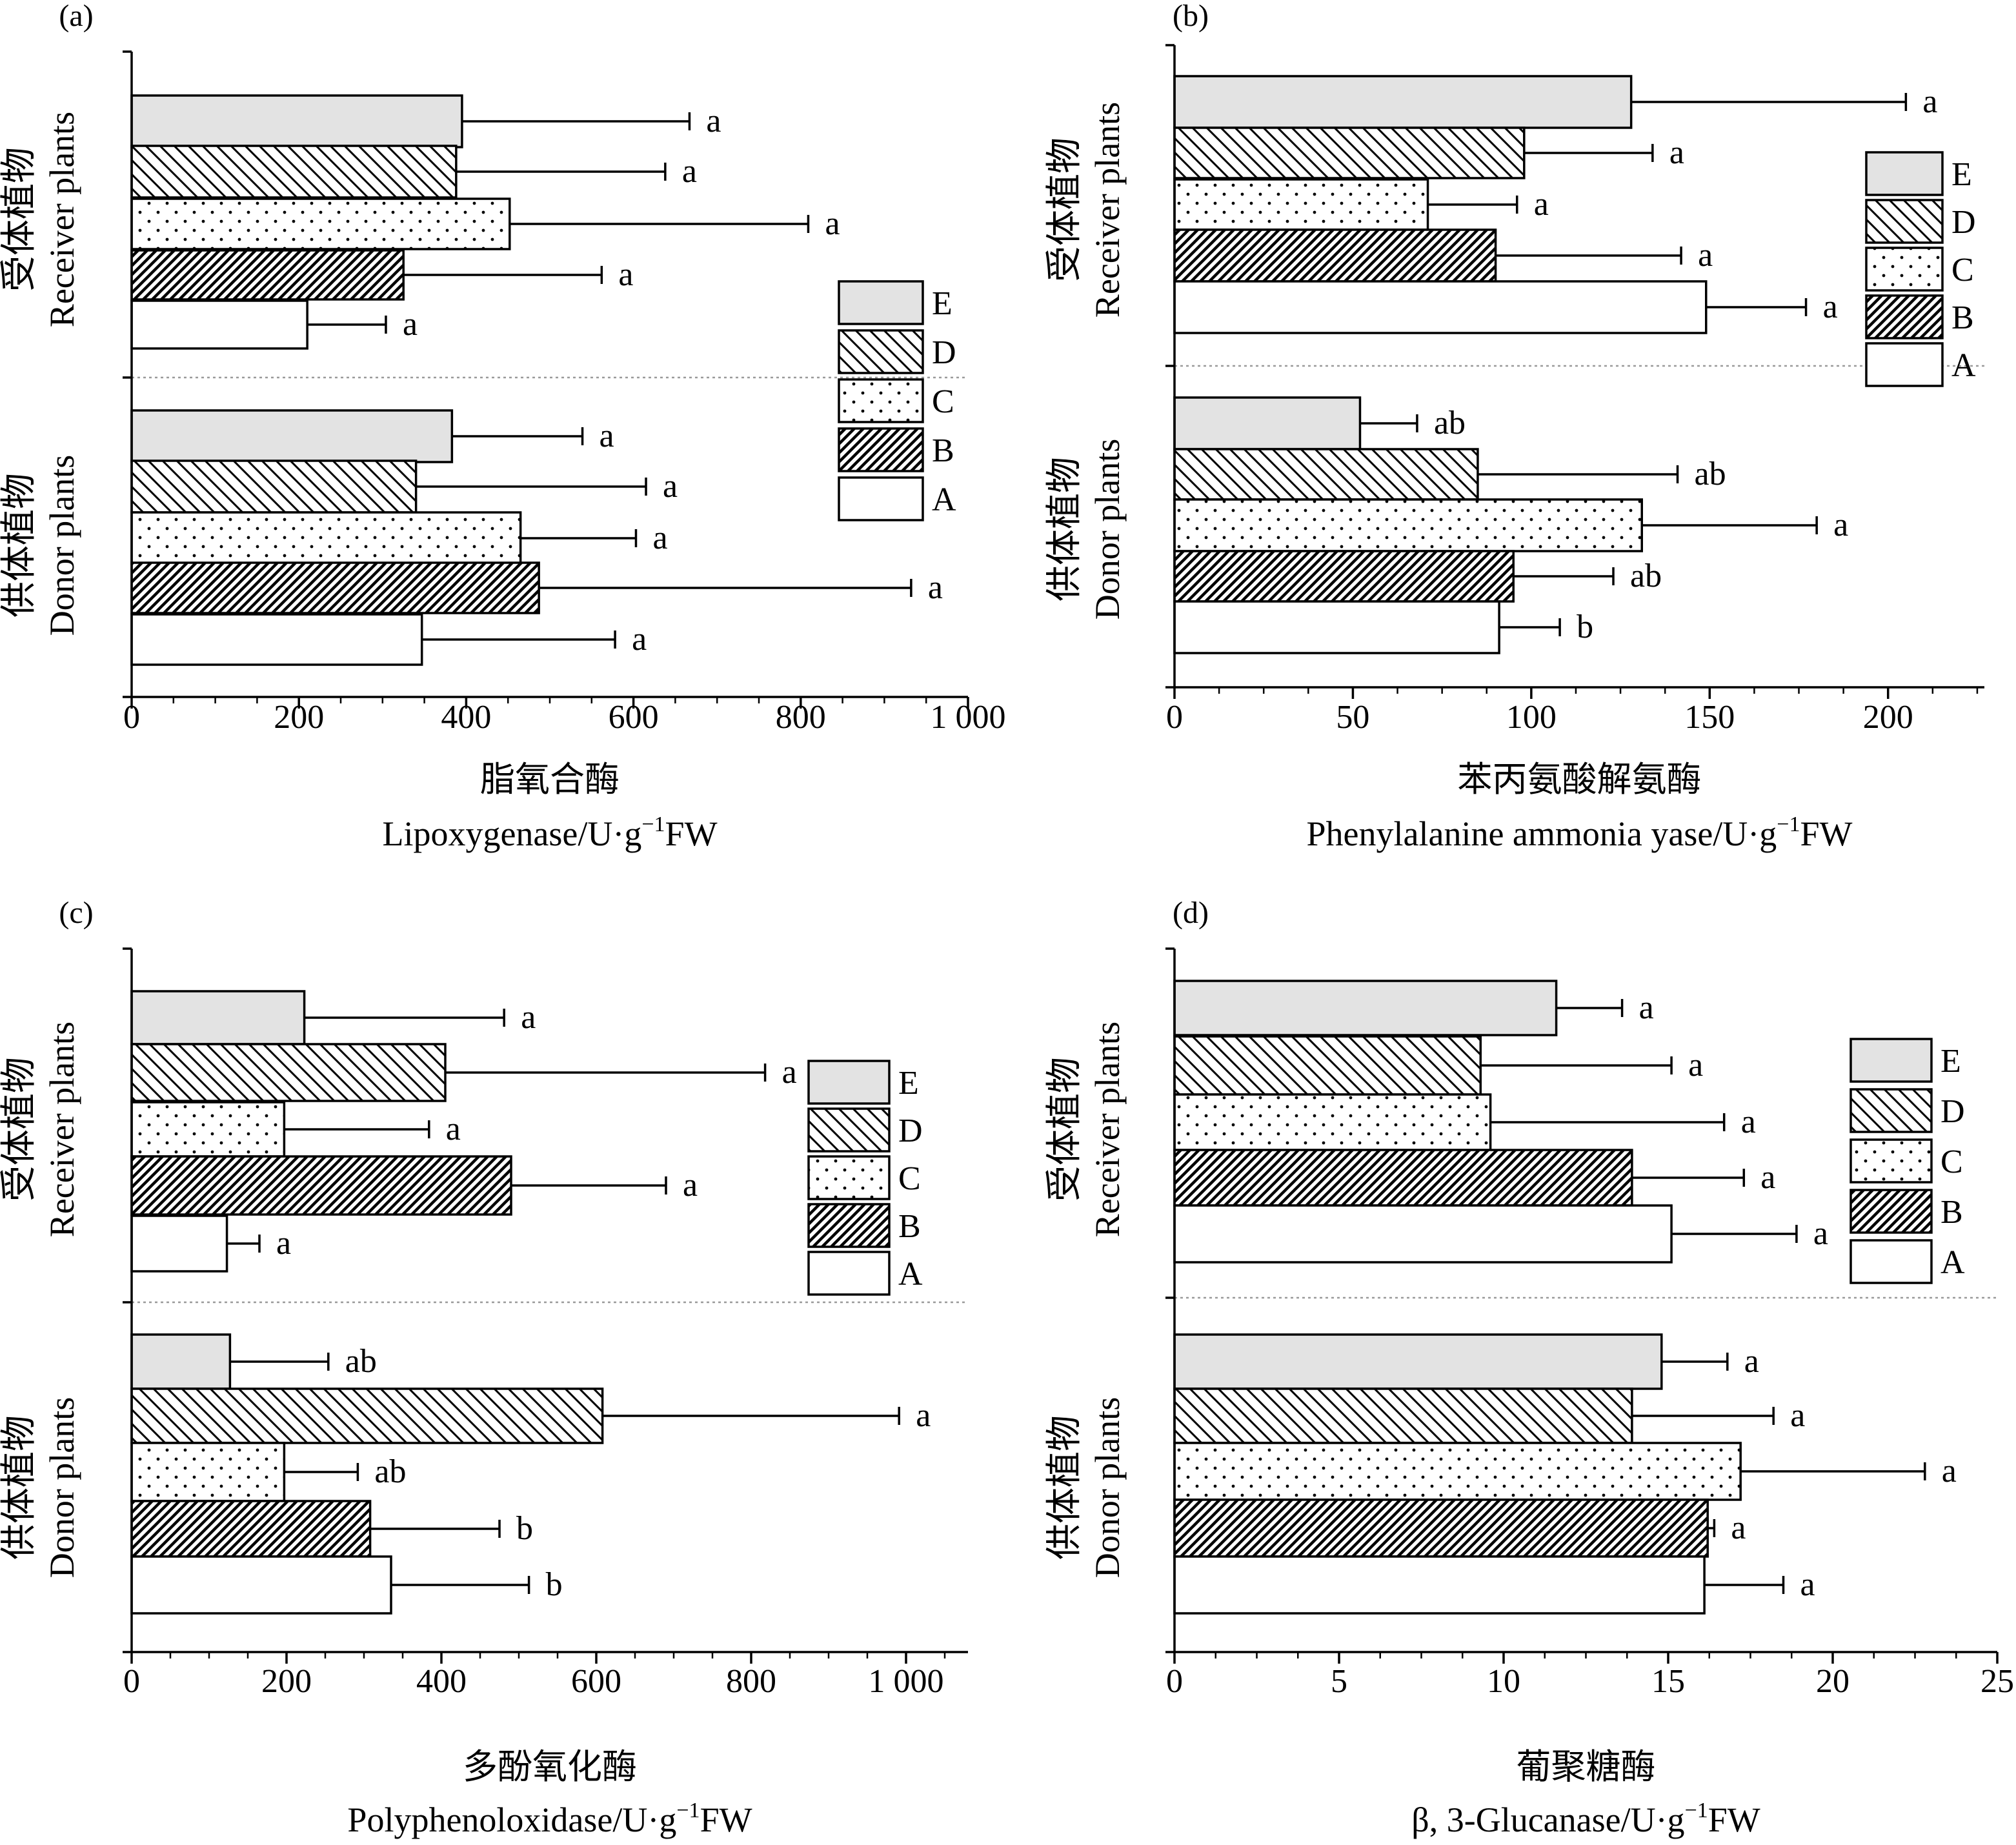 Image resolution: width=2016 pixels, height=1845 pixels. What do you see at coordinates (1327, 1065) in the screenshot?
I see `bar-receiver-D` at bounding box center [1327, 1065].